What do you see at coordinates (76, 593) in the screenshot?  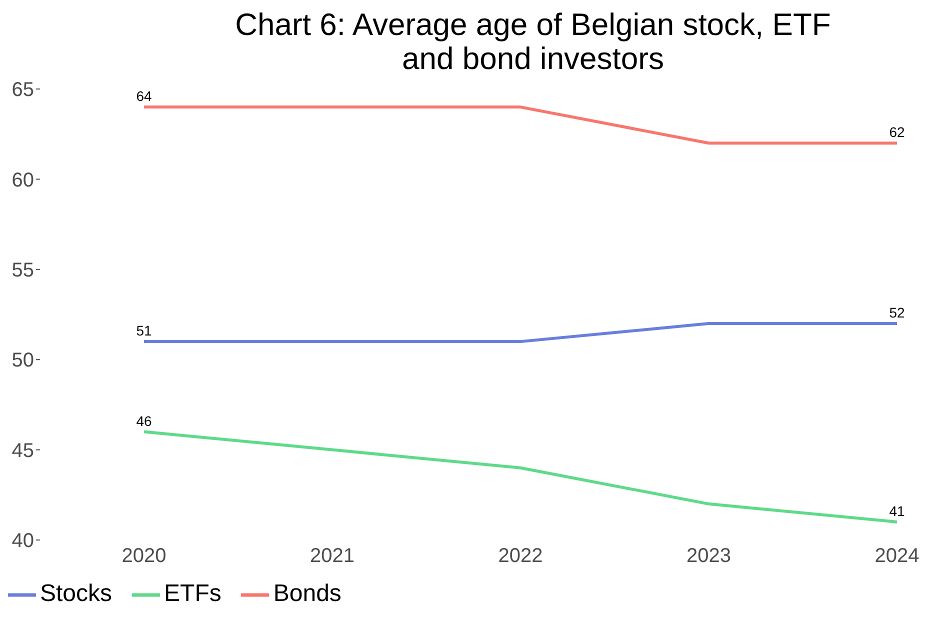 I see `legend-label: Stocks` at bounding box center [76, 593].